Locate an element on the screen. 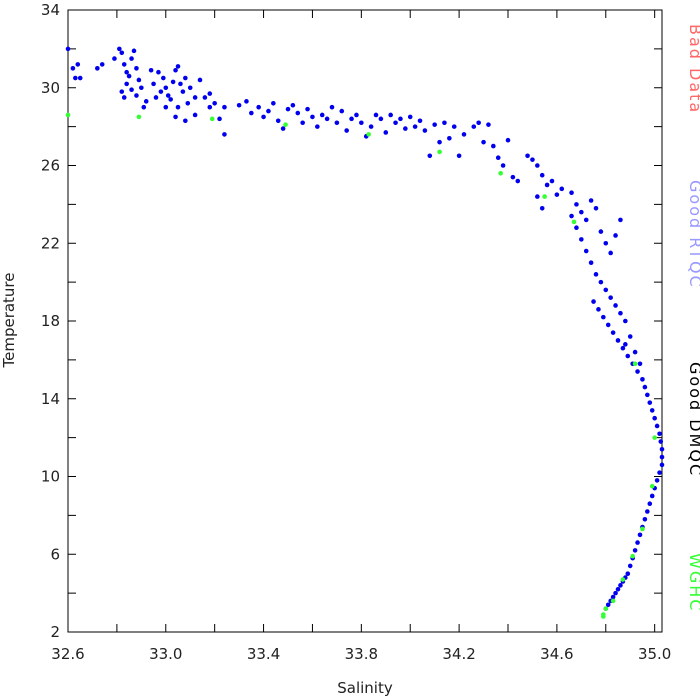 This screenshot has height=700, width=700. y-tick-label: 22 is located at coordinates (50, 243).